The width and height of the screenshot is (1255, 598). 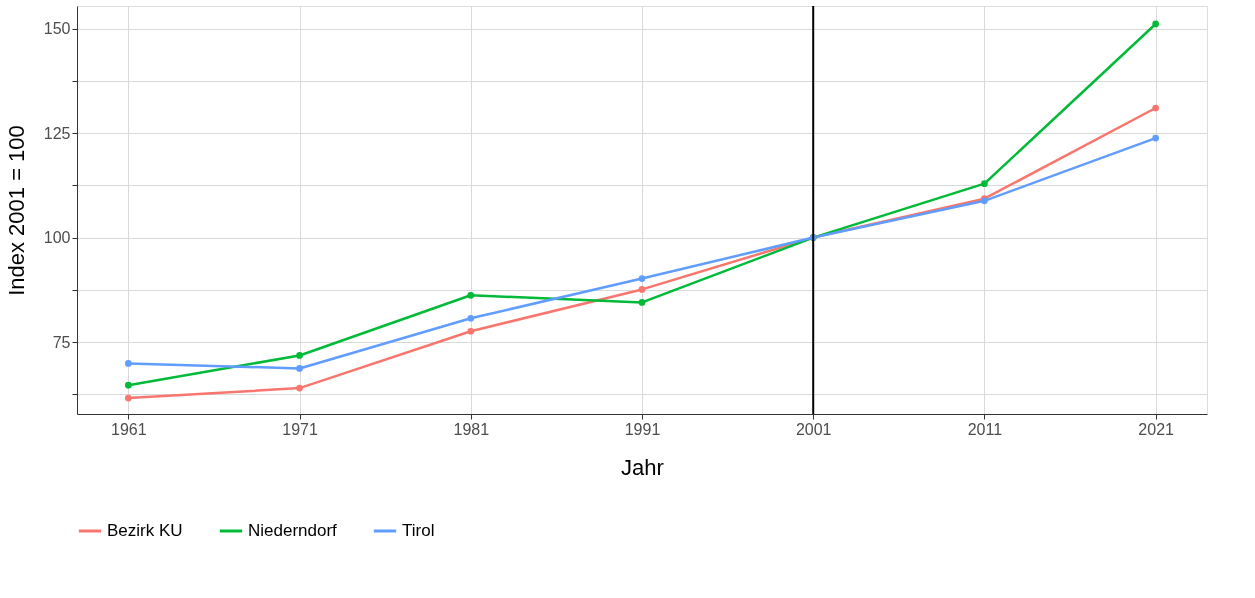 What do you see at coordinates (642, 429) in the screenshot?
I see `x-tick-label: 1991` at bounding box center [642, 429].